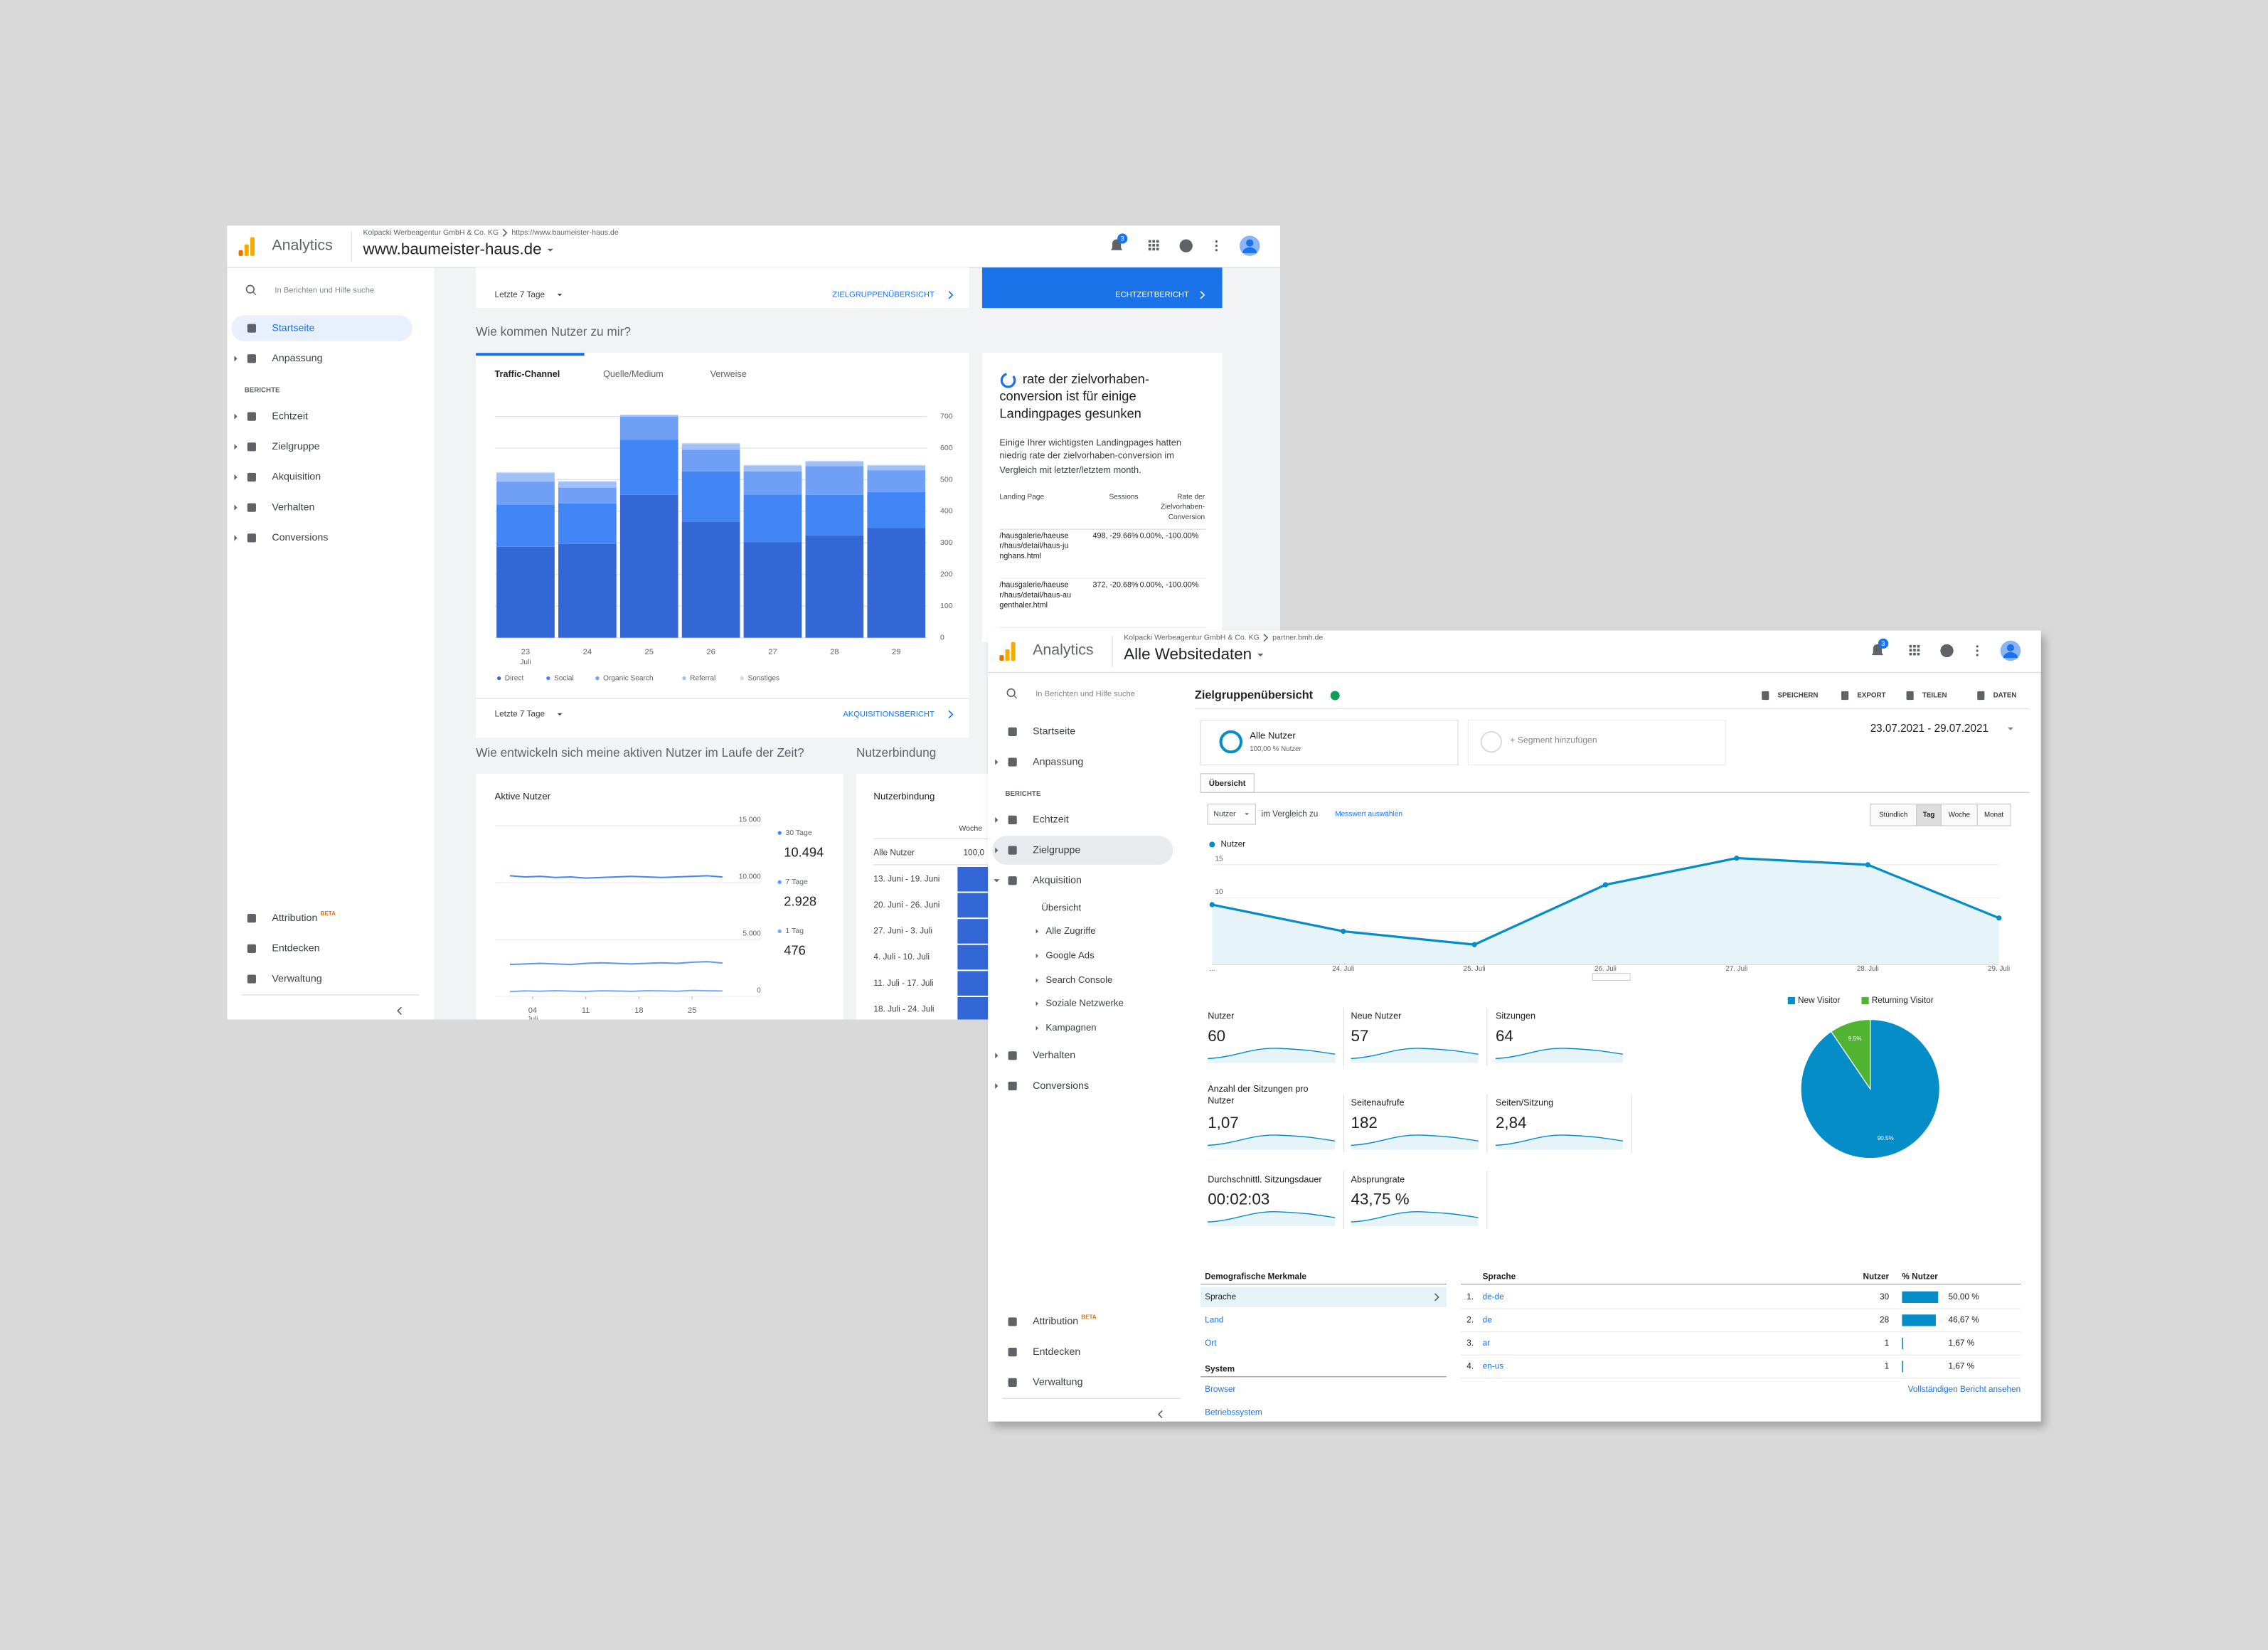  What do you see at coordinates (1249, 250) in the screenshot?
I see `avatar-body` at bounding box center [1249, 250].